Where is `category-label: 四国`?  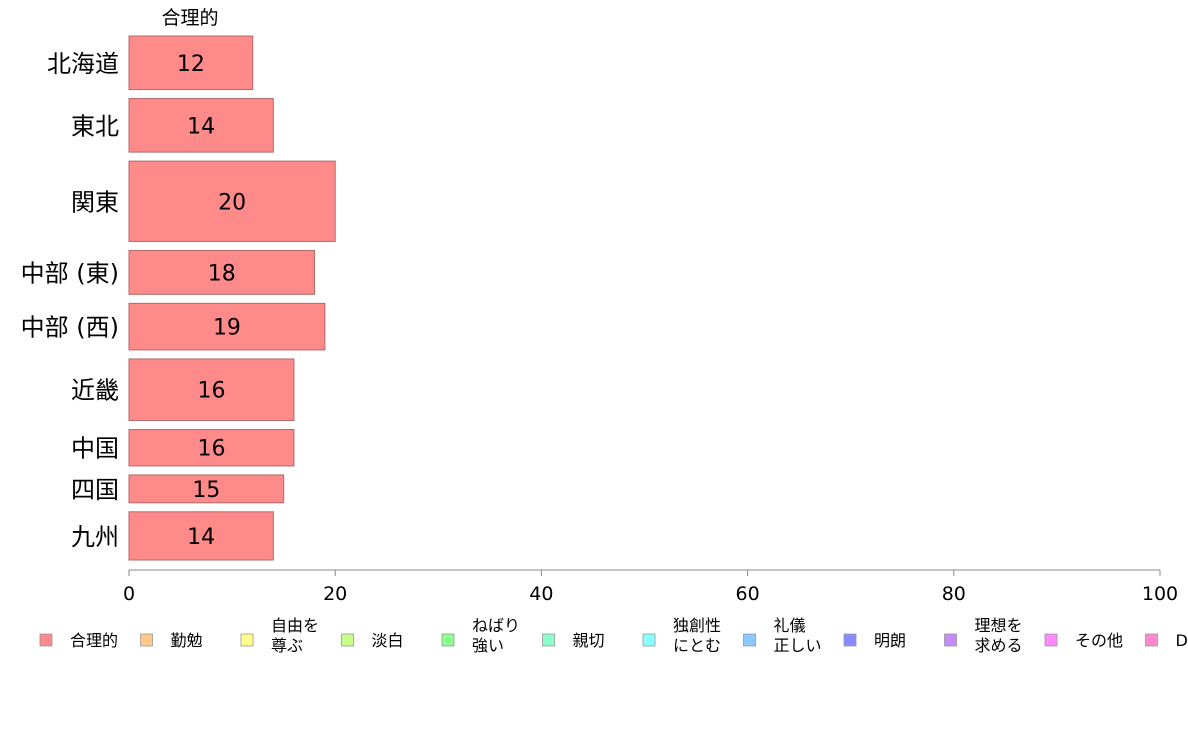 category-label: 四国 is located at coordinates (95, 490).